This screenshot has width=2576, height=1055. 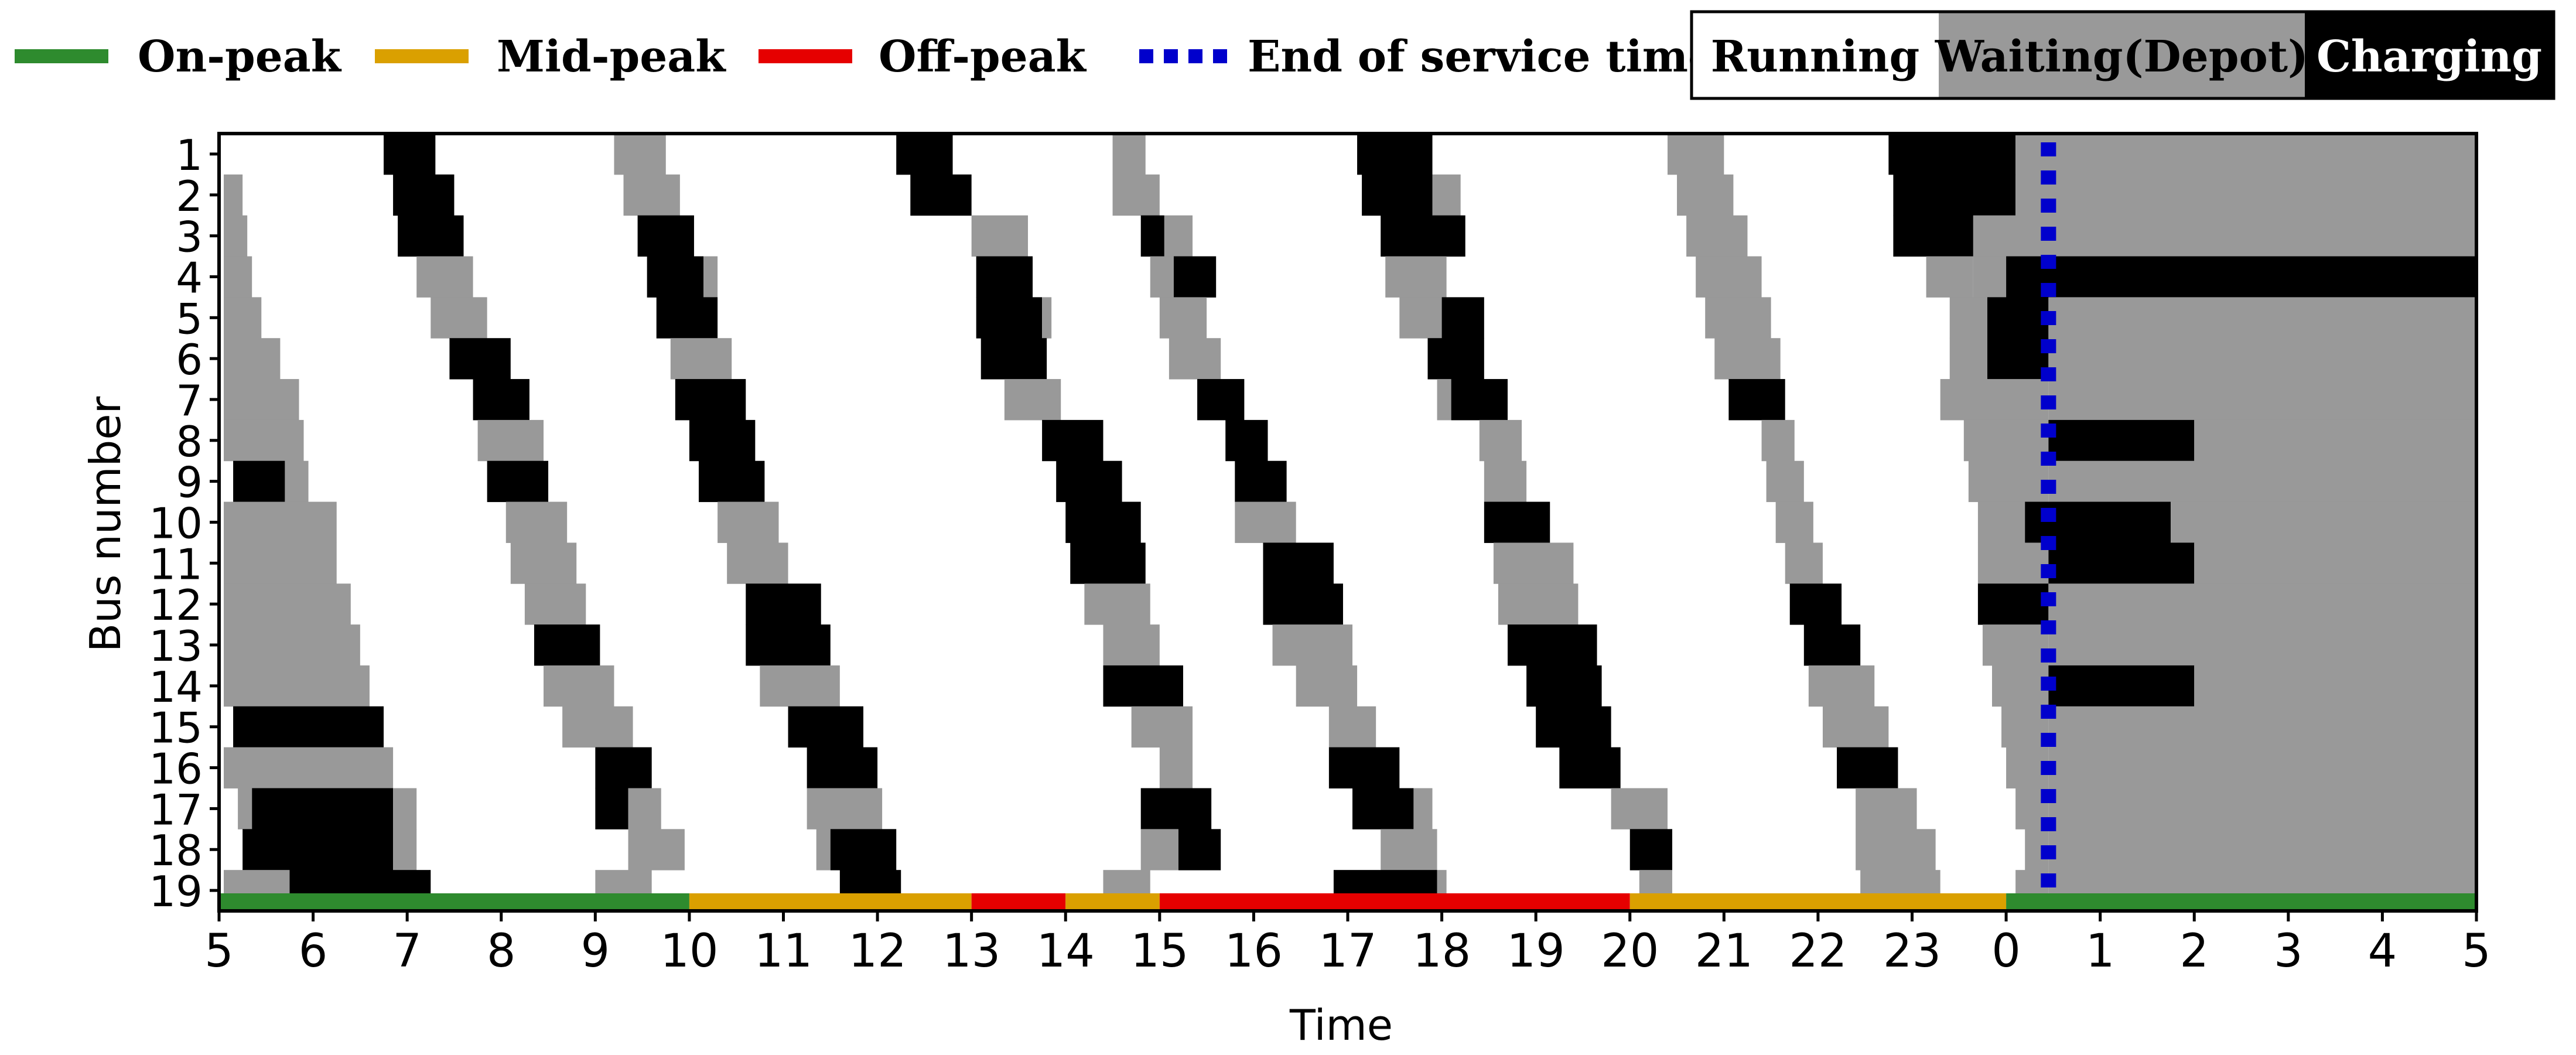 What do you see at coordinates (2194, 952) in the screenshot?
I see `x-tick-label-21: 2` at bounding box center [2194, 952].